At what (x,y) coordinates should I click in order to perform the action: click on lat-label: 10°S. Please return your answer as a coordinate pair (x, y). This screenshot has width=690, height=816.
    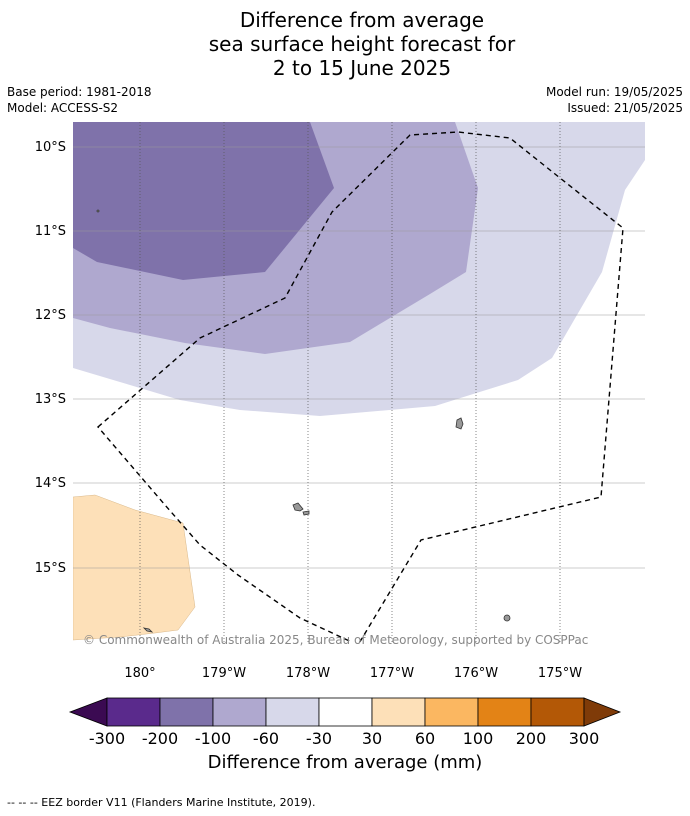
    Looking at the image, I should click on (50, 147).